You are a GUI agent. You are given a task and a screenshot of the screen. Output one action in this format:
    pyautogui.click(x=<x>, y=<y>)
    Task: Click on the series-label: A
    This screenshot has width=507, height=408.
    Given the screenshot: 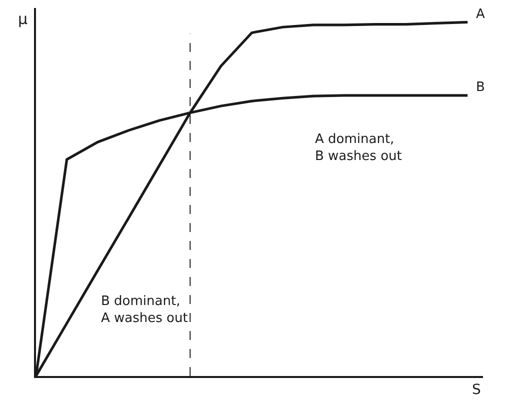 What is the action you would take?
    pyautogui.click(x=480, y=14)
    